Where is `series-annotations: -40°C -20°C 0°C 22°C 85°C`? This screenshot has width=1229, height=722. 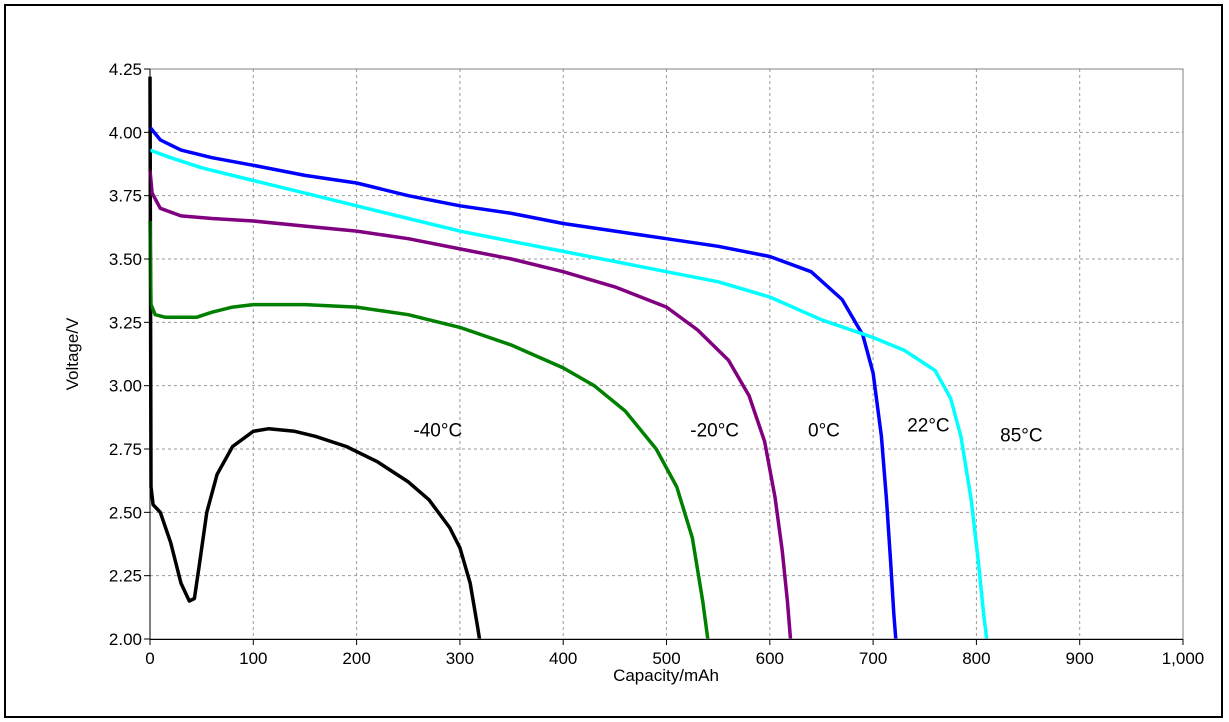 series-annotations: -40°C -20°C 0°C 22°C 85°C is located at coordinates (727, 430).